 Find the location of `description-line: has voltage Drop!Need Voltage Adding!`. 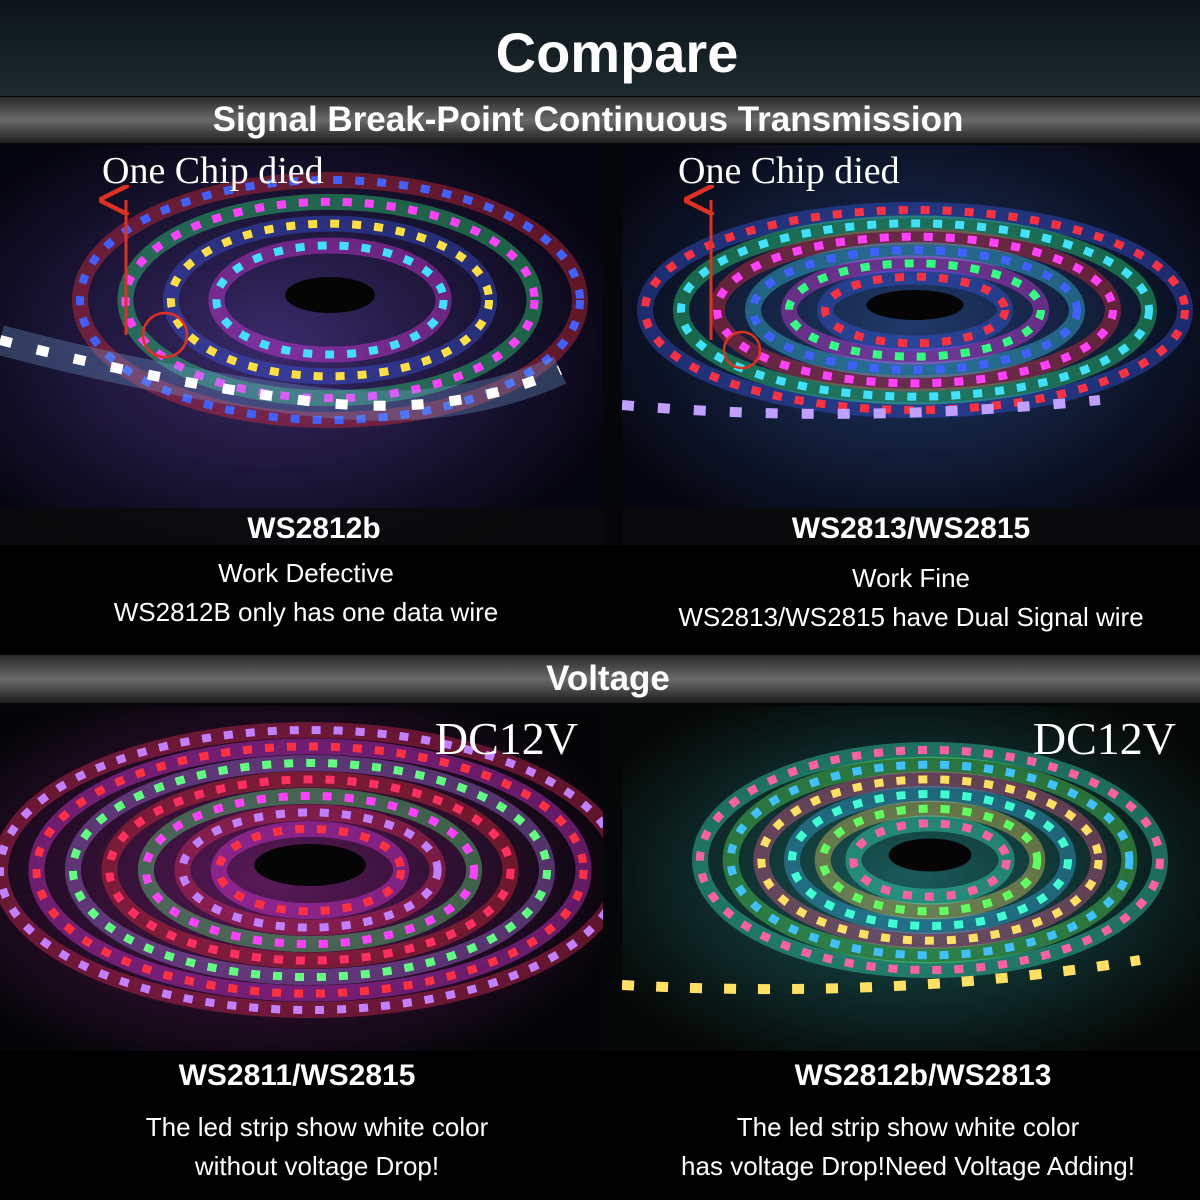

description-line: has voltage Drop!Need Voltage Adding! is located at coordinates (908, 1166).